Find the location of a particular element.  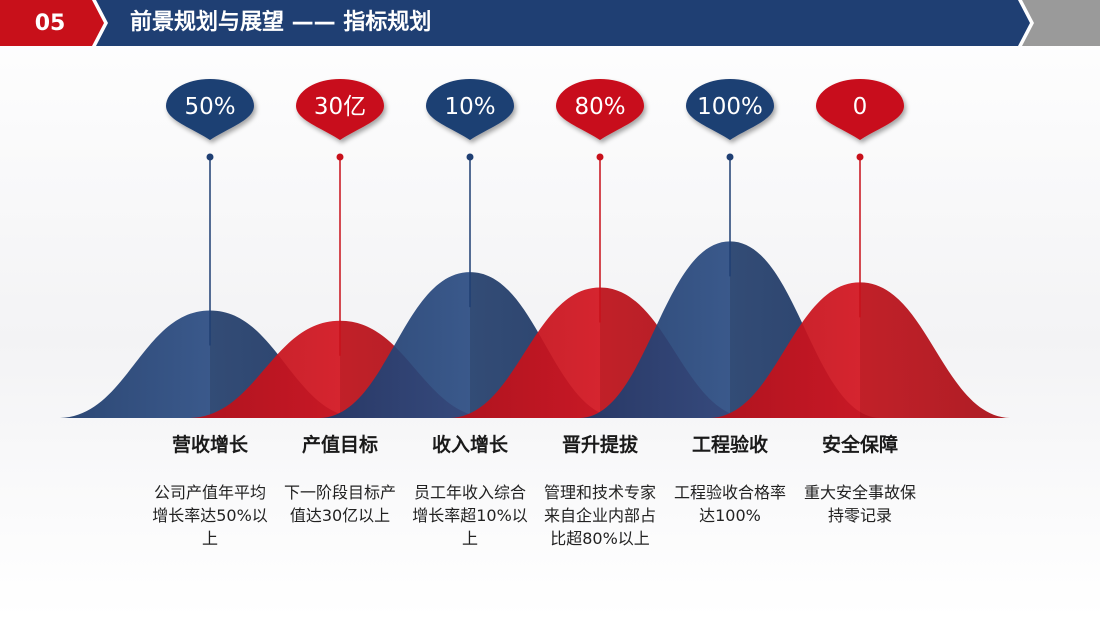

indicator-description: 员工年收入综合增长率超10%以上 is located at coordinates (470, 515).